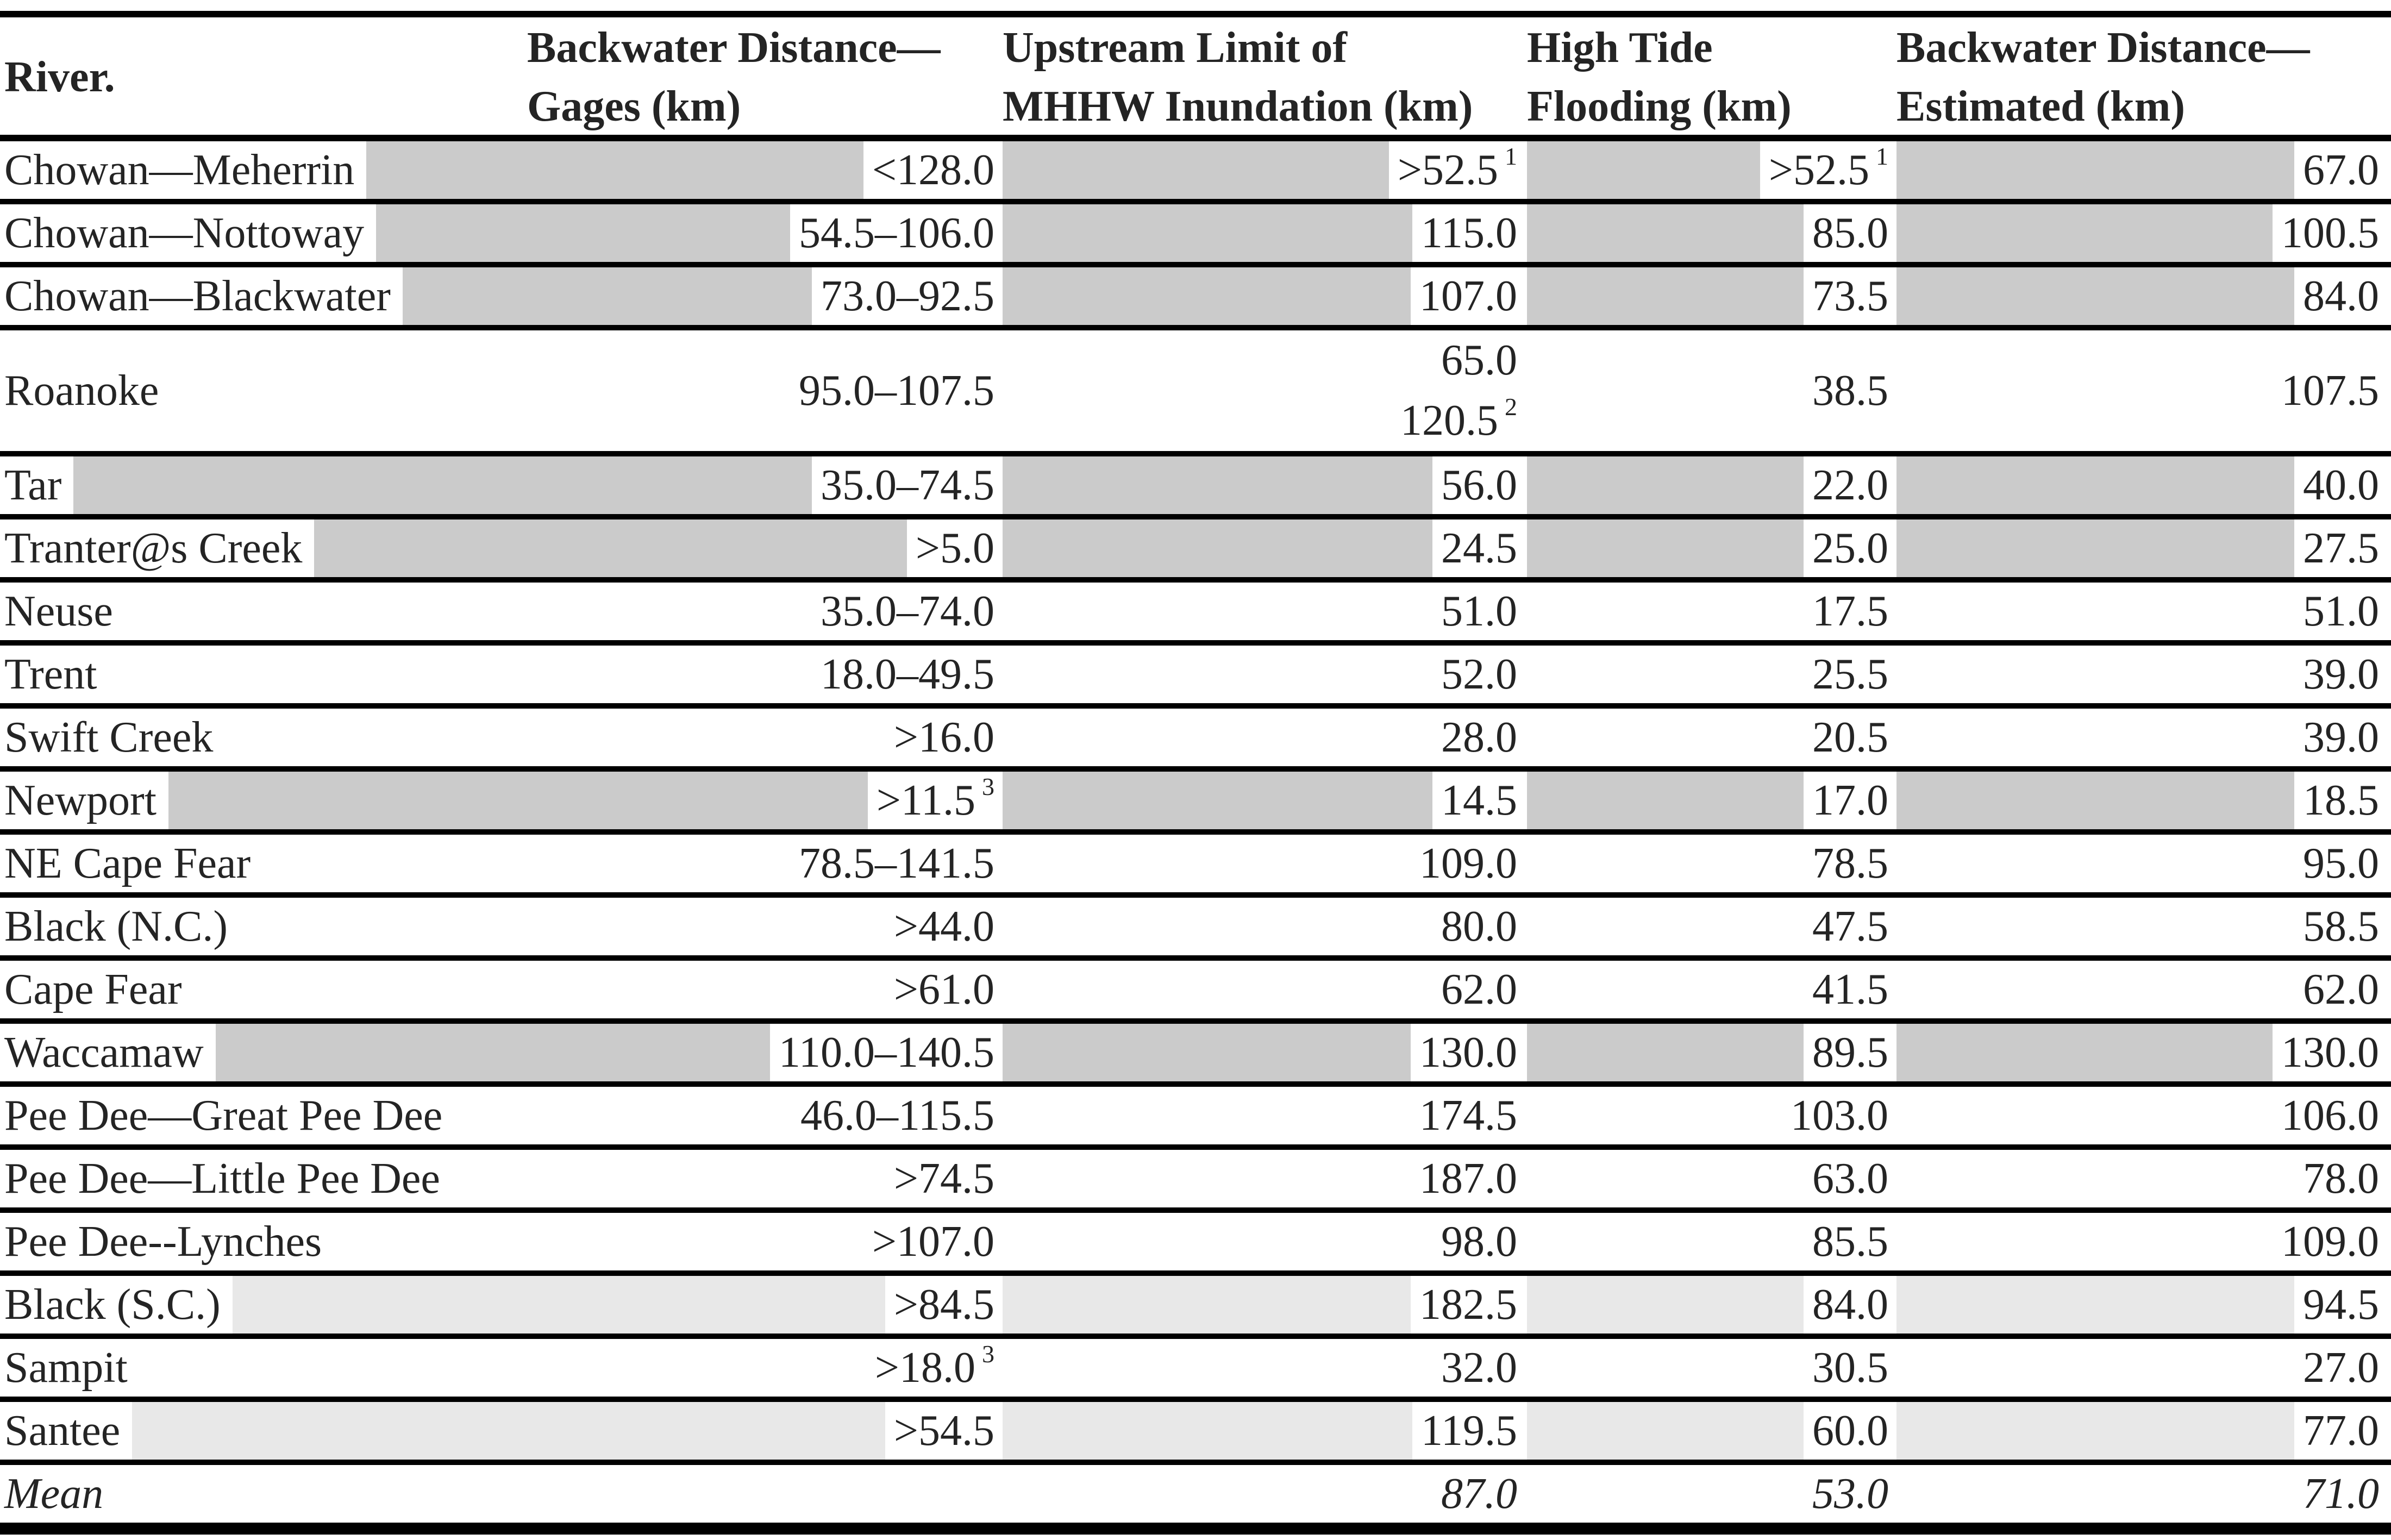  I want to click on mhhw-cell: 52.0, so click(1265, 674).